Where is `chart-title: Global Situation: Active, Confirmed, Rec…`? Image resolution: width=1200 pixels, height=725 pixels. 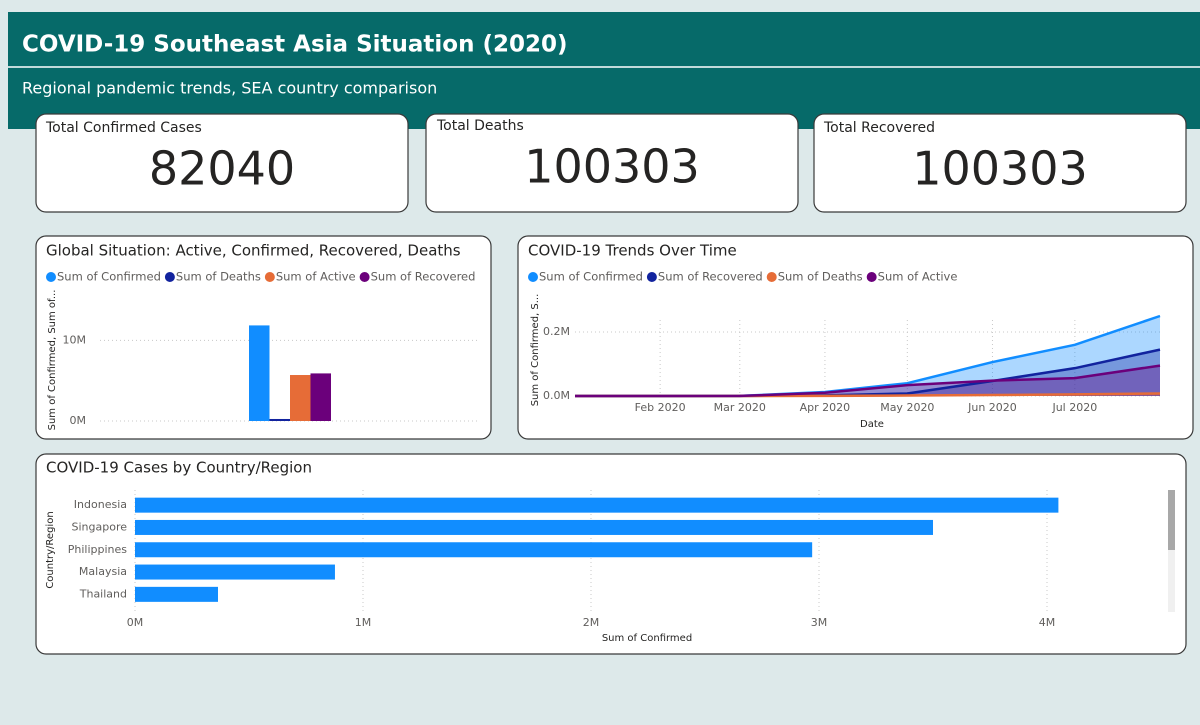 chart-title: Global Situation: Active, Confirmed, Rec… is located at coordinates (253, 251).